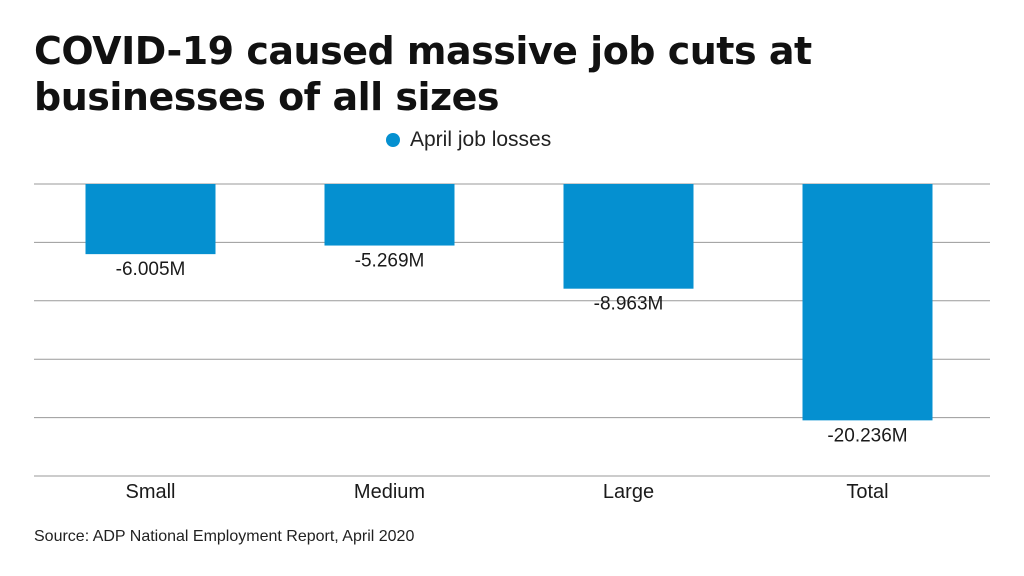 The width and height of the screenshot is (1024, 576). Describe the element at coordinates (629, 304) in the screenshot. I see `data-label-large: -8.963M` at that location.